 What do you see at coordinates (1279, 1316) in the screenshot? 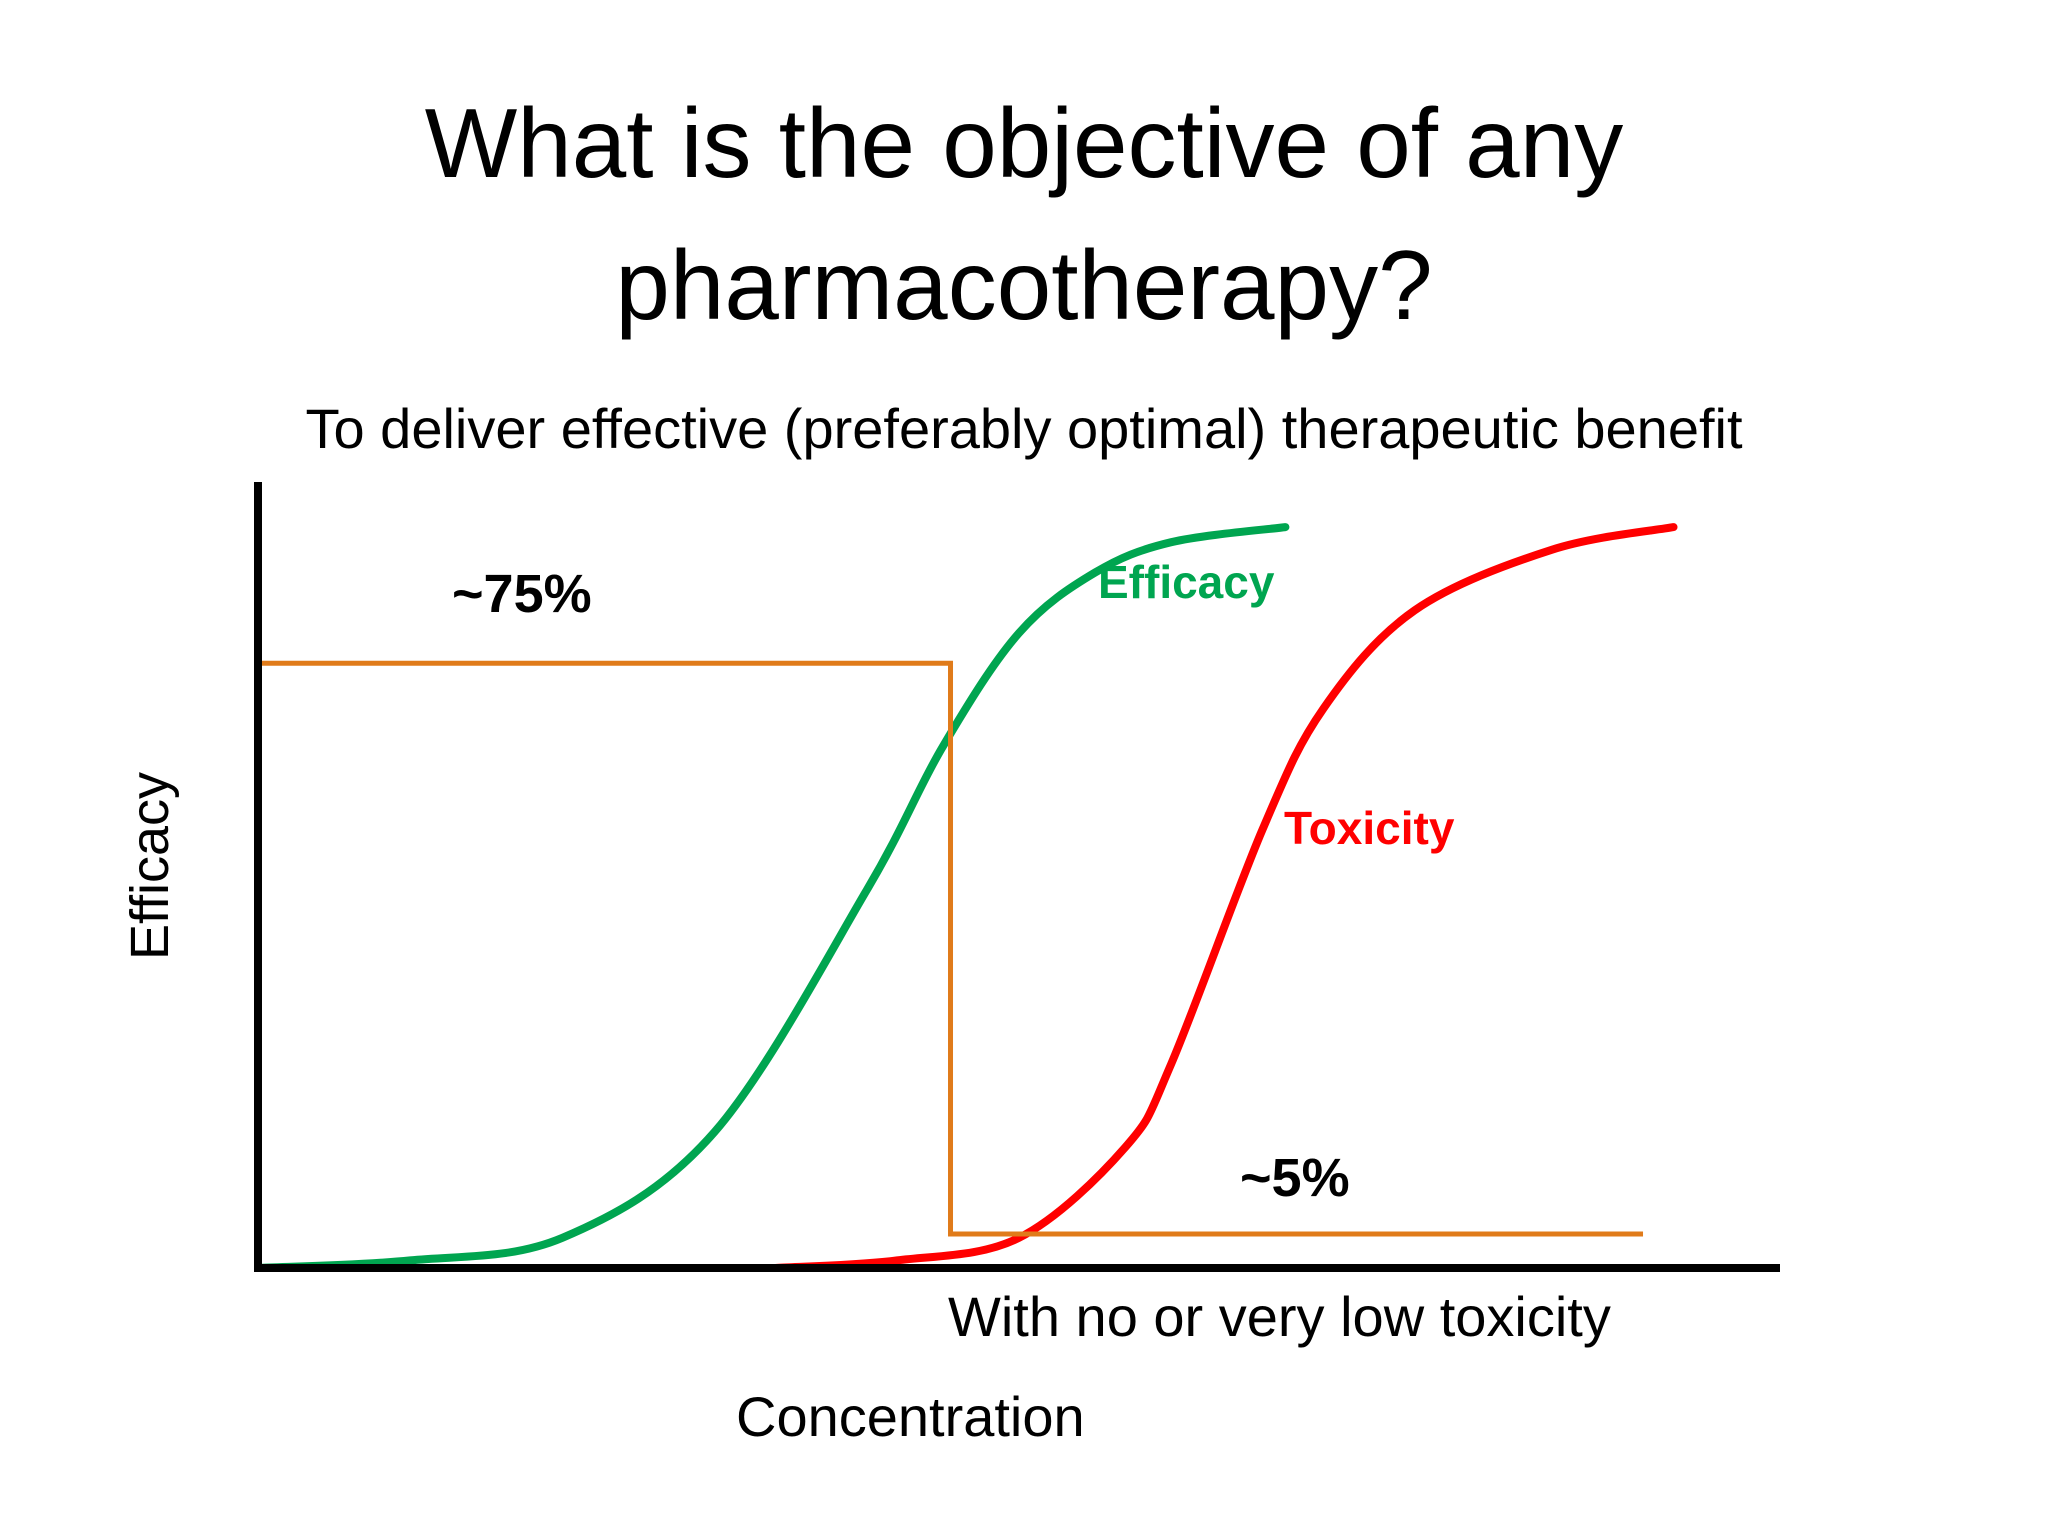
I see `toxicity-note: With no or very low toxicity` at bounding box center [1279, 1316].